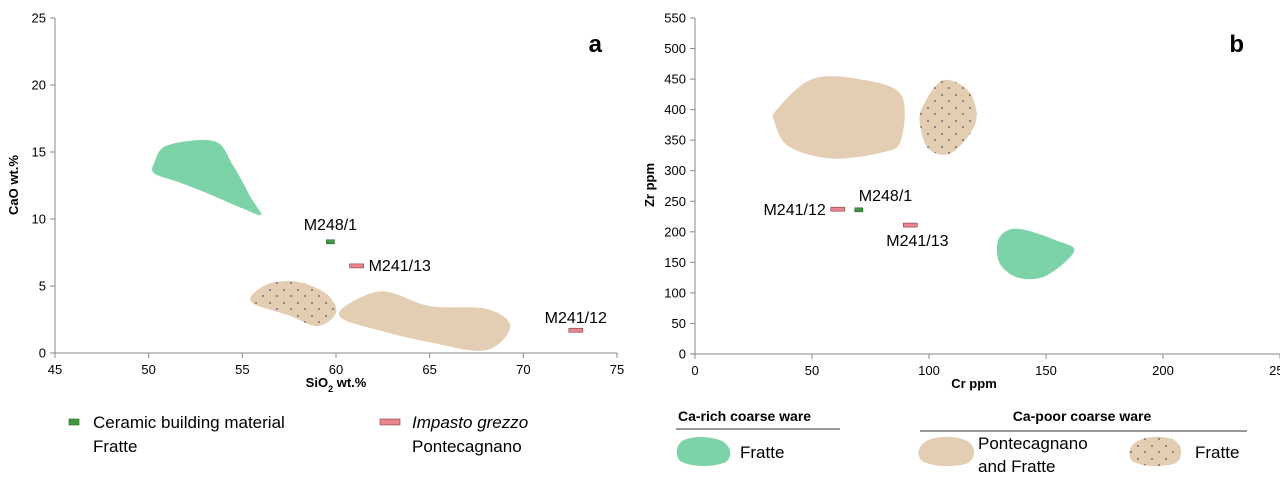 This screenshot has width=1280, height=477. What do you see at coordinates (596, 44) in the screenshot?
I see `panel-label-a: a` at bounding box center [596, 44].